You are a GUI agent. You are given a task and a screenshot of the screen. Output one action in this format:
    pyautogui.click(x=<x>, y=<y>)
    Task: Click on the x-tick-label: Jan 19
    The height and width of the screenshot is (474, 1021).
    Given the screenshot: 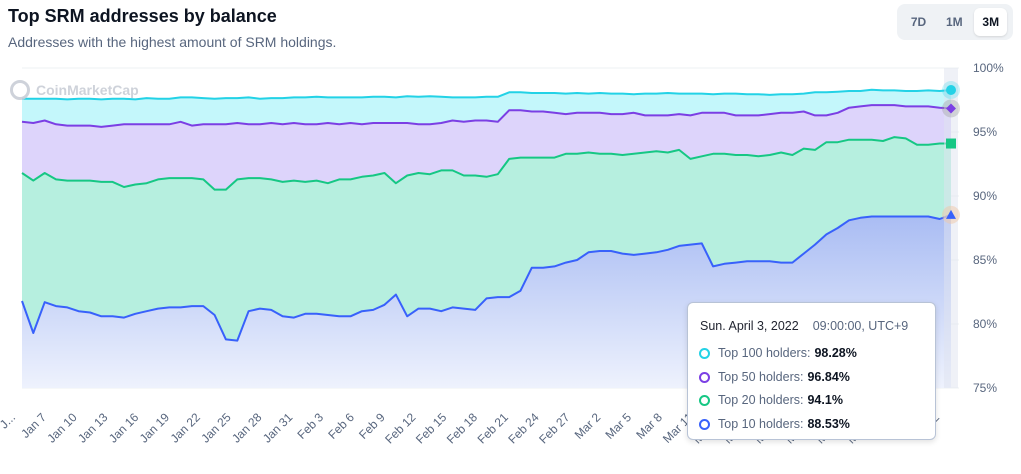 What is the action you would take?
    pyautogui.click(x=155, y=428)
    